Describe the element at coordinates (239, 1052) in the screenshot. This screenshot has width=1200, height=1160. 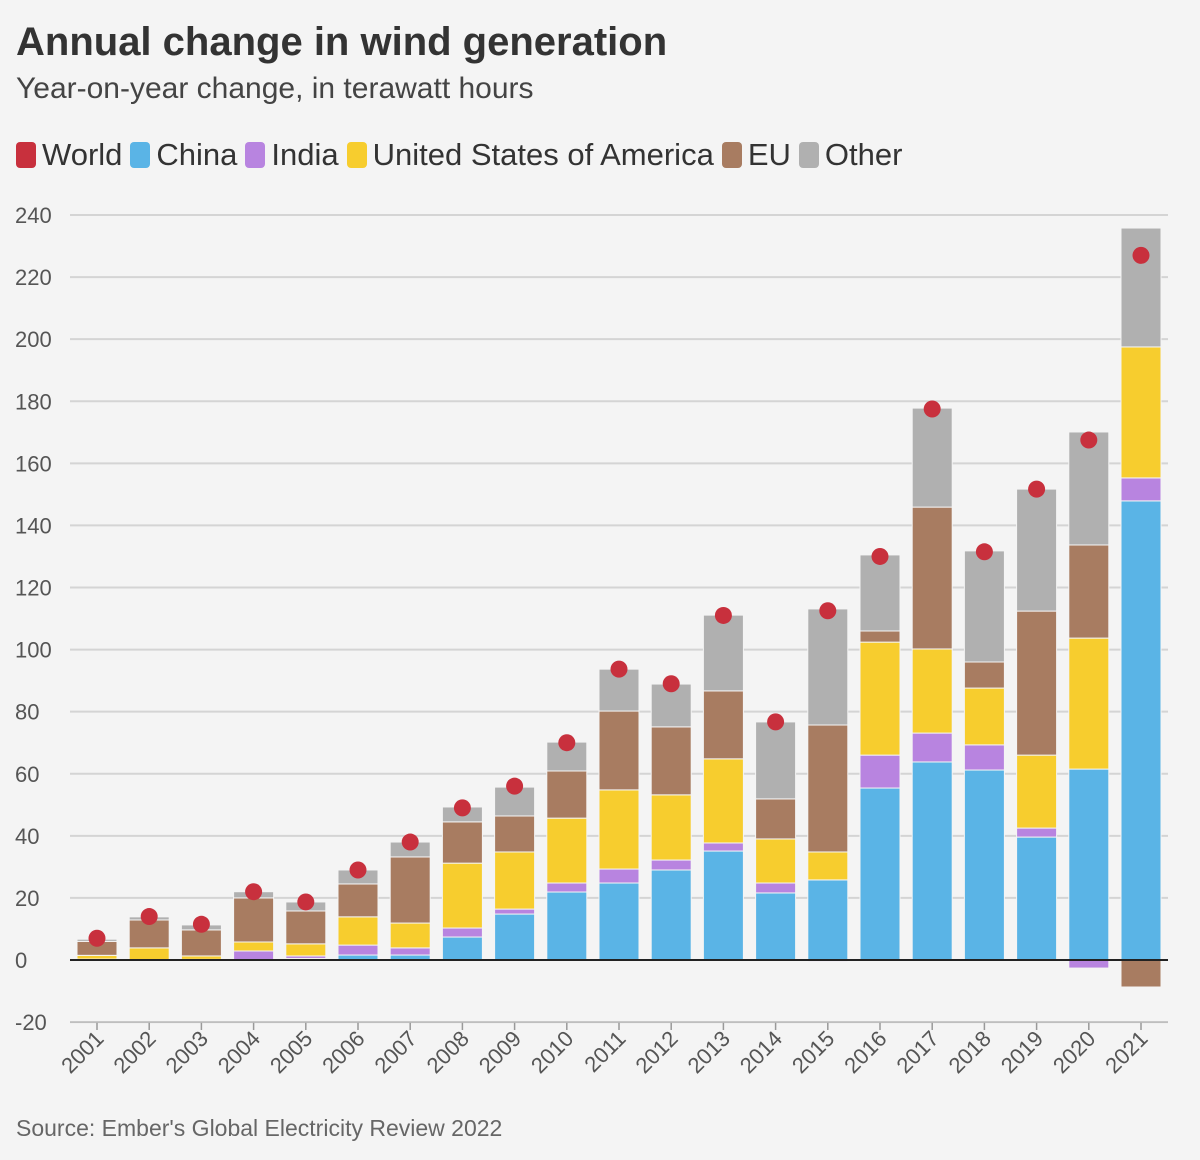
I see `x-tick-label: 2004` at that location.